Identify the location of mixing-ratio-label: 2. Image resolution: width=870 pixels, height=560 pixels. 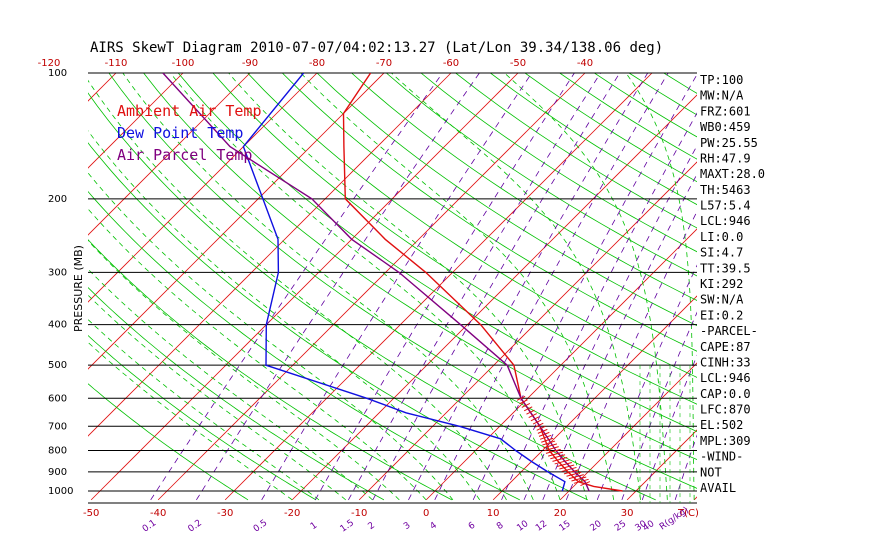
(371, 526).